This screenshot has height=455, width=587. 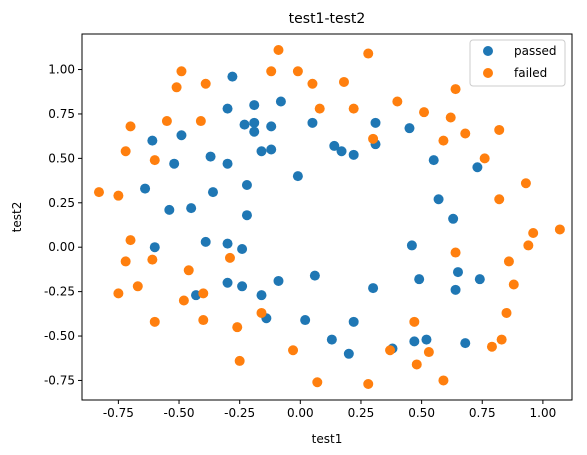 I want to click on legend: passed failed, so click(x=517, y=63).